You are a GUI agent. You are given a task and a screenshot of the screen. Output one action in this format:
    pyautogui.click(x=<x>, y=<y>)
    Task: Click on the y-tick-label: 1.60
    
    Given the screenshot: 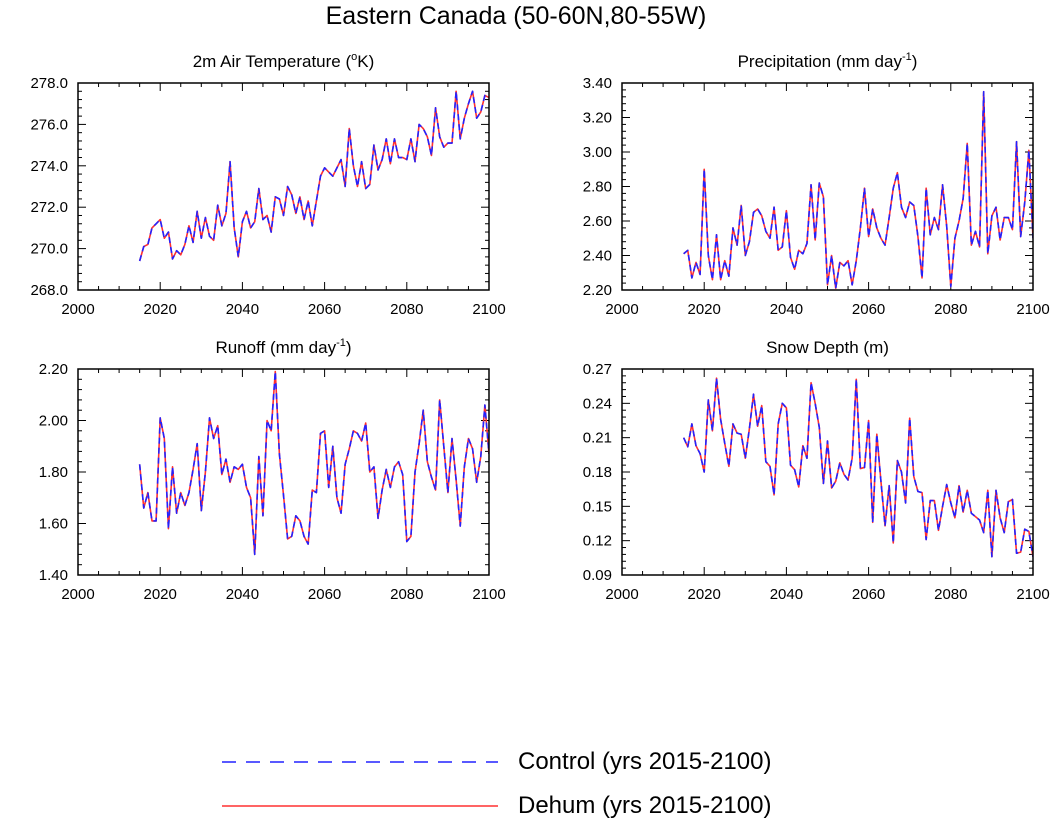 What is the action you would take?
    pyautogui.click(x=53, y=524)
    